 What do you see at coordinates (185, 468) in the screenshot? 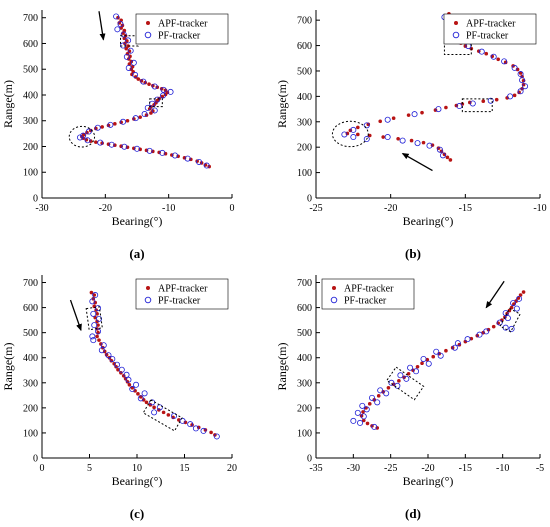
I see `x-tick-label: 15` at bounding box center [185, 468].